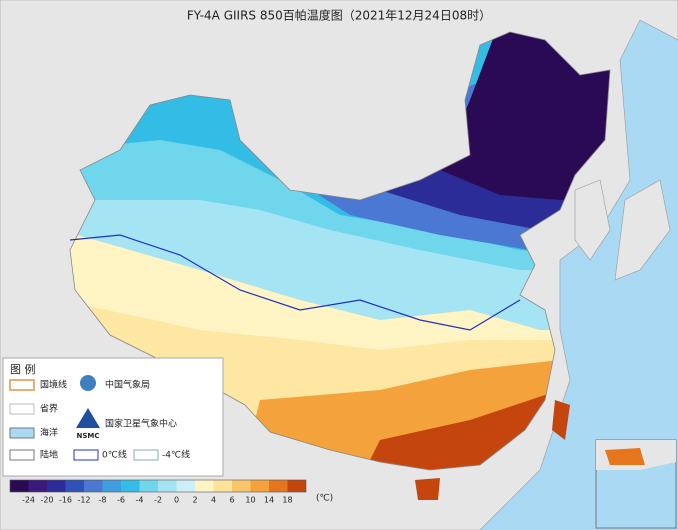 The height and width of the screenshot is (530, 678). I want to click on colorbar-unit: (℃), so click(324, 499).